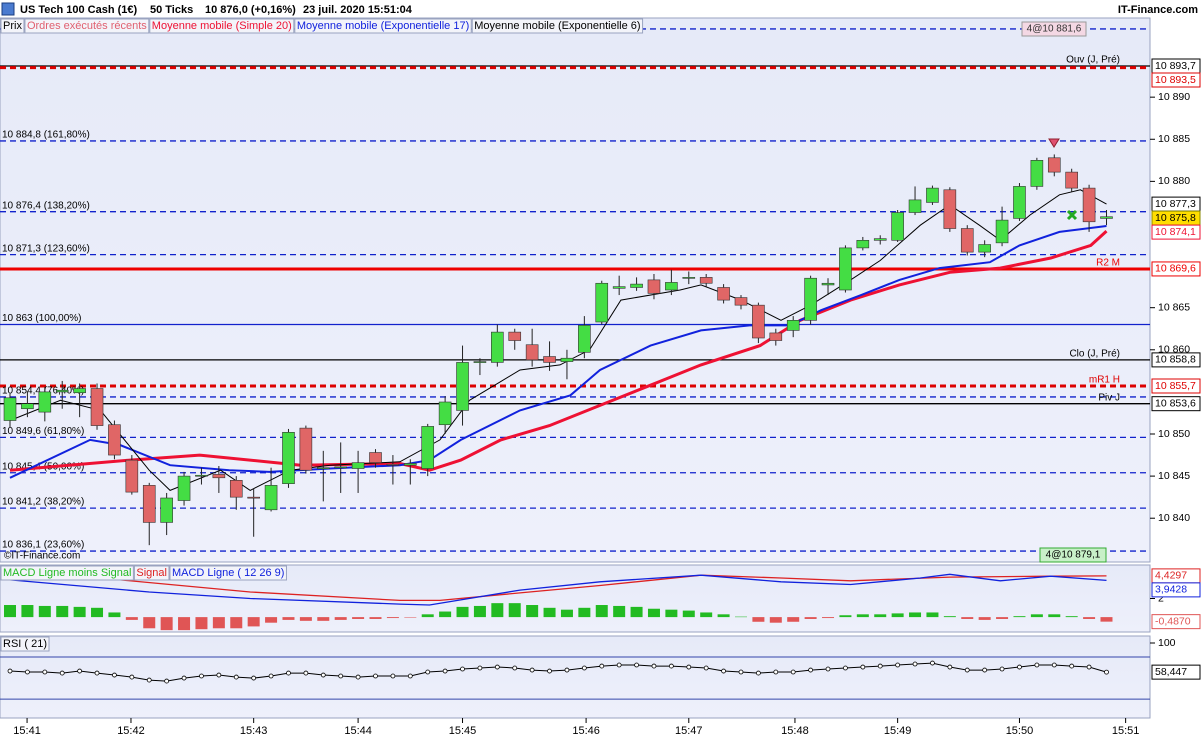 The image size is (1202, 740). I want to click on watermark: ©IT-Finance.com, so click(42, 556).